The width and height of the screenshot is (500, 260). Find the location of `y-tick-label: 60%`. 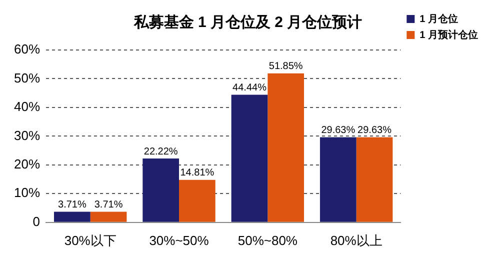

y-tick-label: 60% is located at coordinates (27, 49).